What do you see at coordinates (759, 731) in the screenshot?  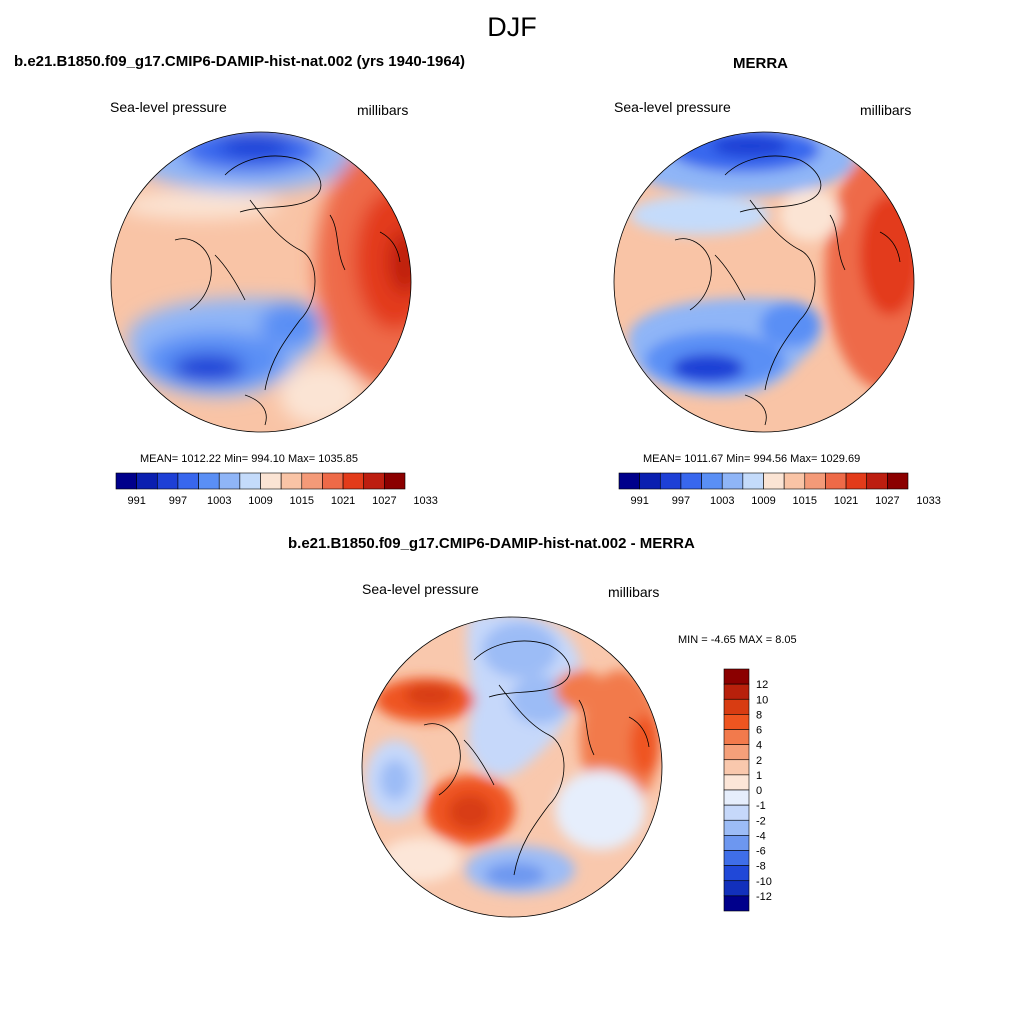 I see `panel-3-colorbar-tick-label: 6` at bounding box center [759, 731].